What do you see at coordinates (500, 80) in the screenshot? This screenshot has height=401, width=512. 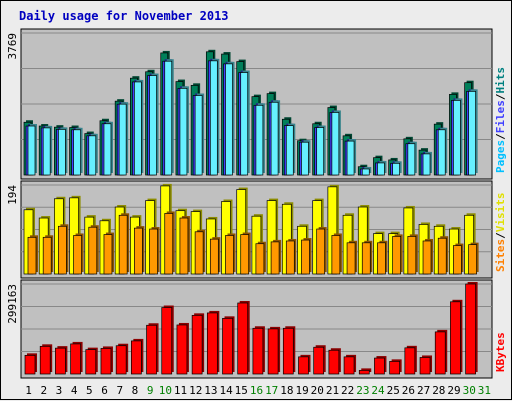 I see `legend-hits: Hits` at bounding box center [500, 80].